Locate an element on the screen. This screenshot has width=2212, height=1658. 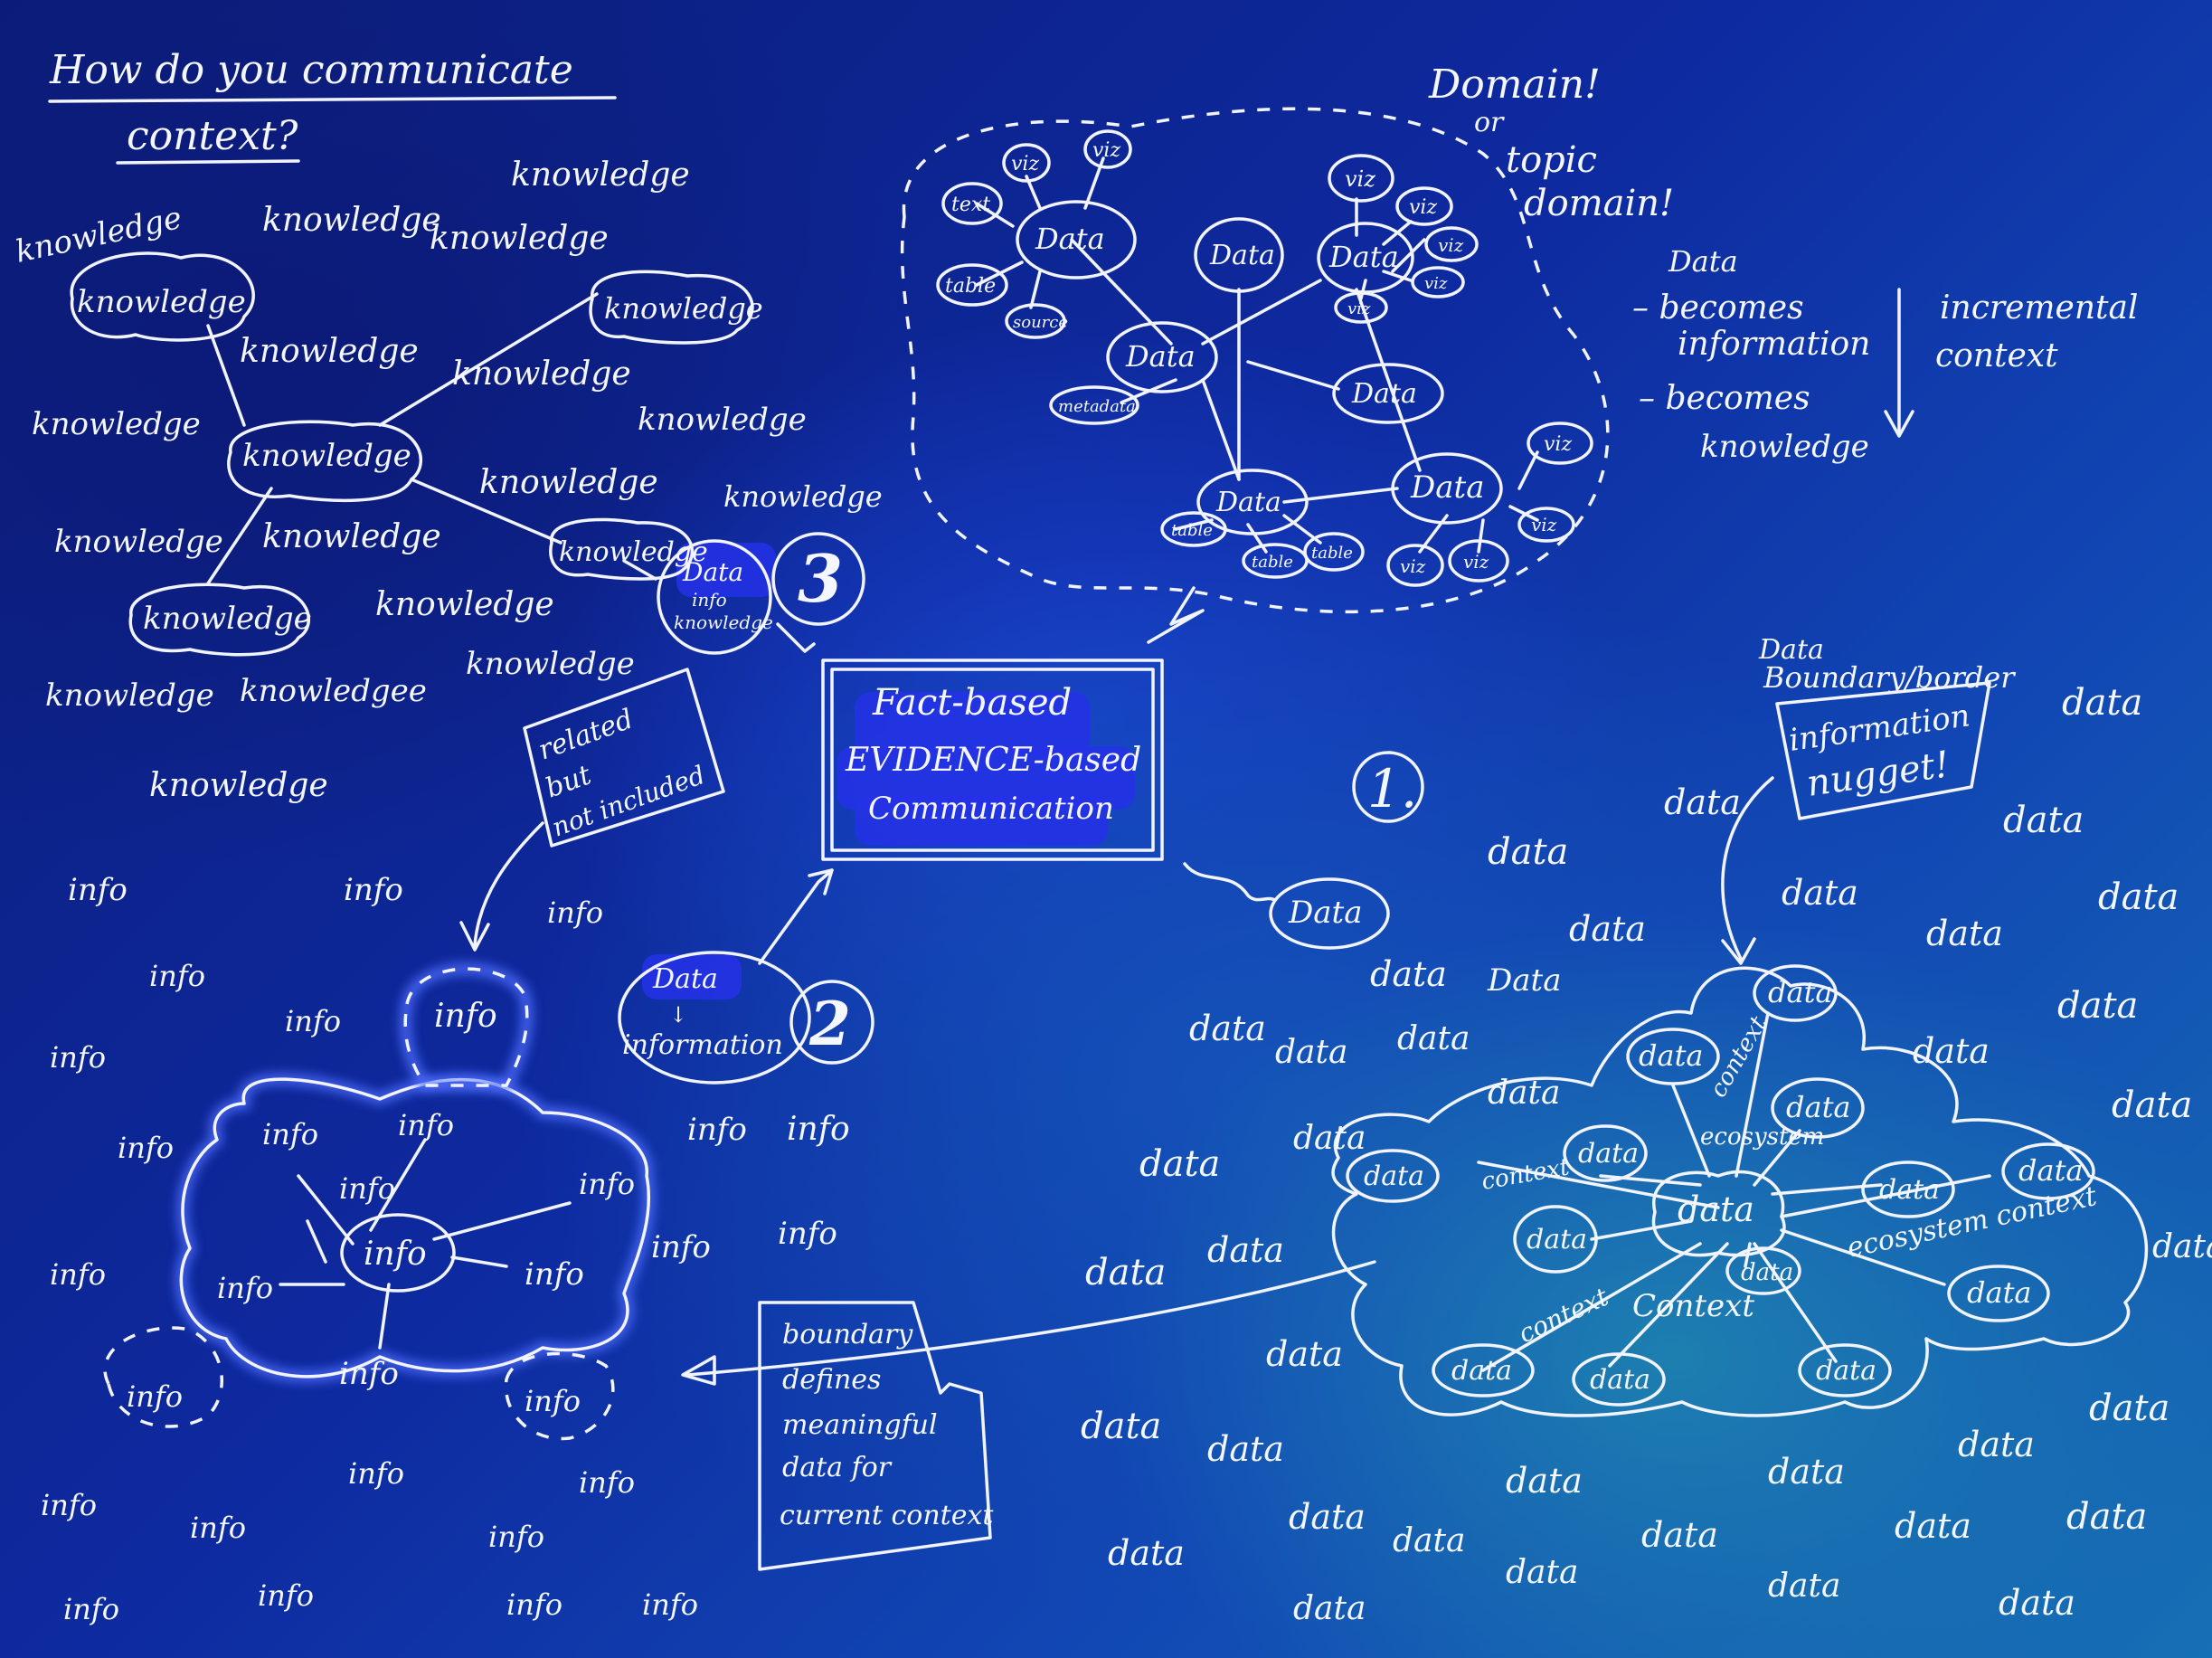
node2-ellipse is located at coordinates (715, 1018).